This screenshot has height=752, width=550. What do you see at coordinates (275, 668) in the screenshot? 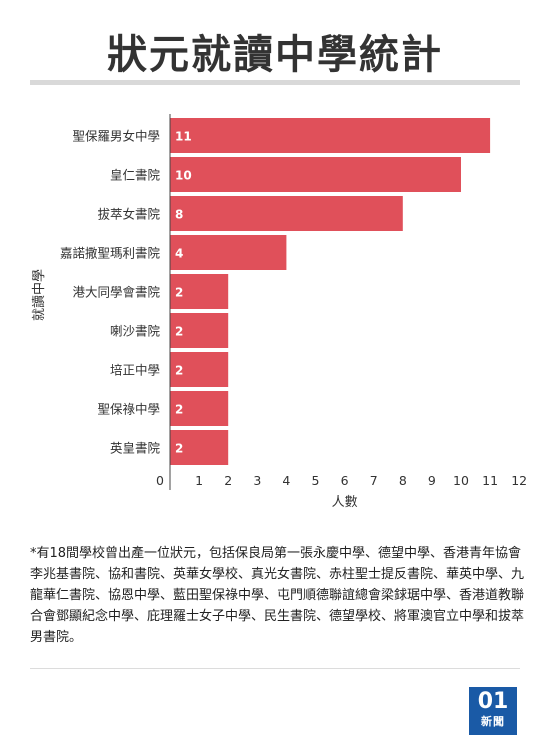
I see `footer-divider` at bounding box center [275, 668].